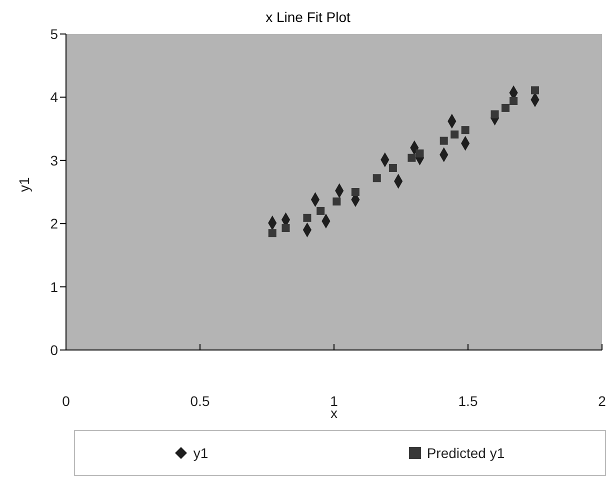 This screenshot has height=495, width=610. What do you see at coordinates (465, 453) in the screenshot?
I see `legend-label: Predicted y1` at bounding box center [465, 453].